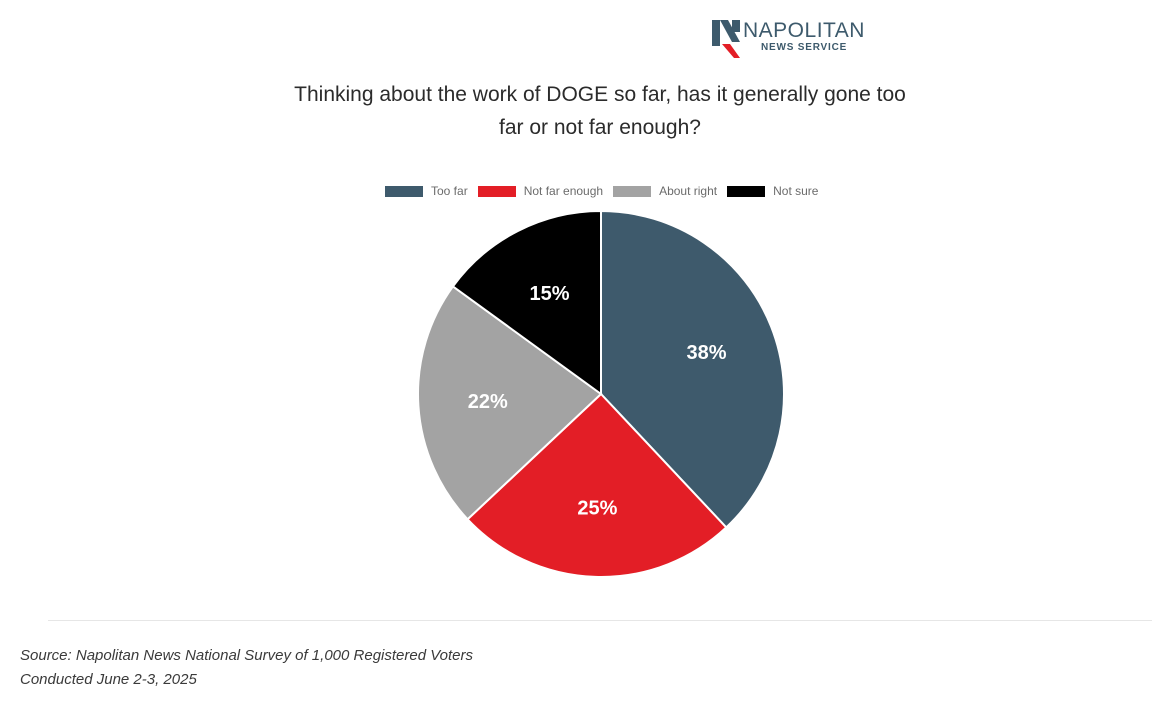  What do you see at coordinates (772, 191) in the screenshot?
I see `legend-item: Not sure` at bounding box center [772, 191].